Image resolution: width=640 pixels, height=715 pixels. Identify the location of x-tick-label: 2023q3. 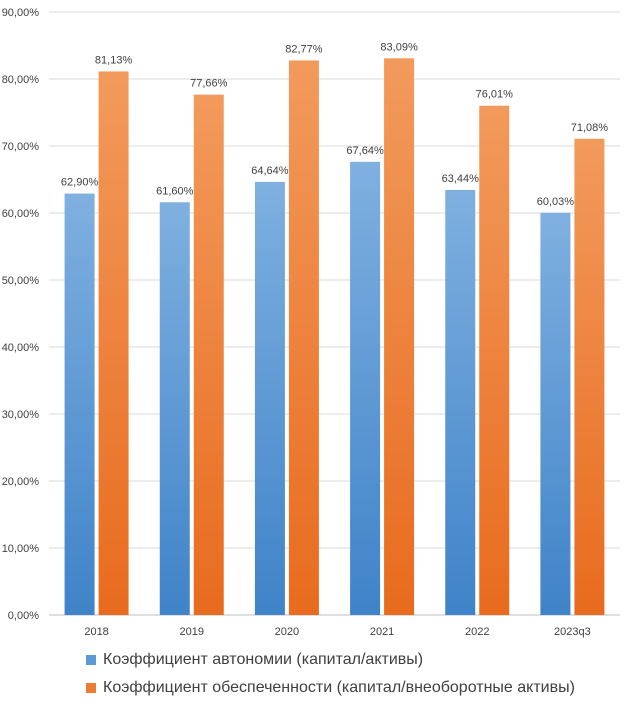
(572, 632).